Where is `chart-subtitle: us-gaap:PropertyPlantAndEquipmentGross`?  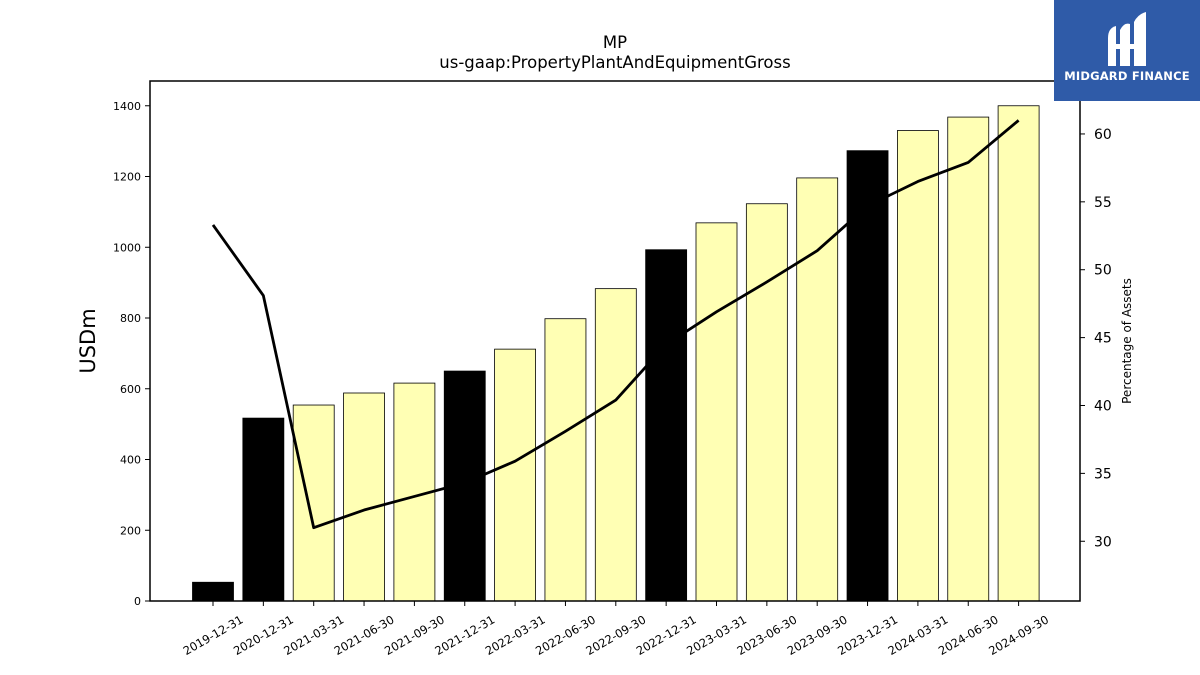 chart-subtitle: us-gaap:PropertyPlantAndEquipmentGross is located at coordinates (614, 62).